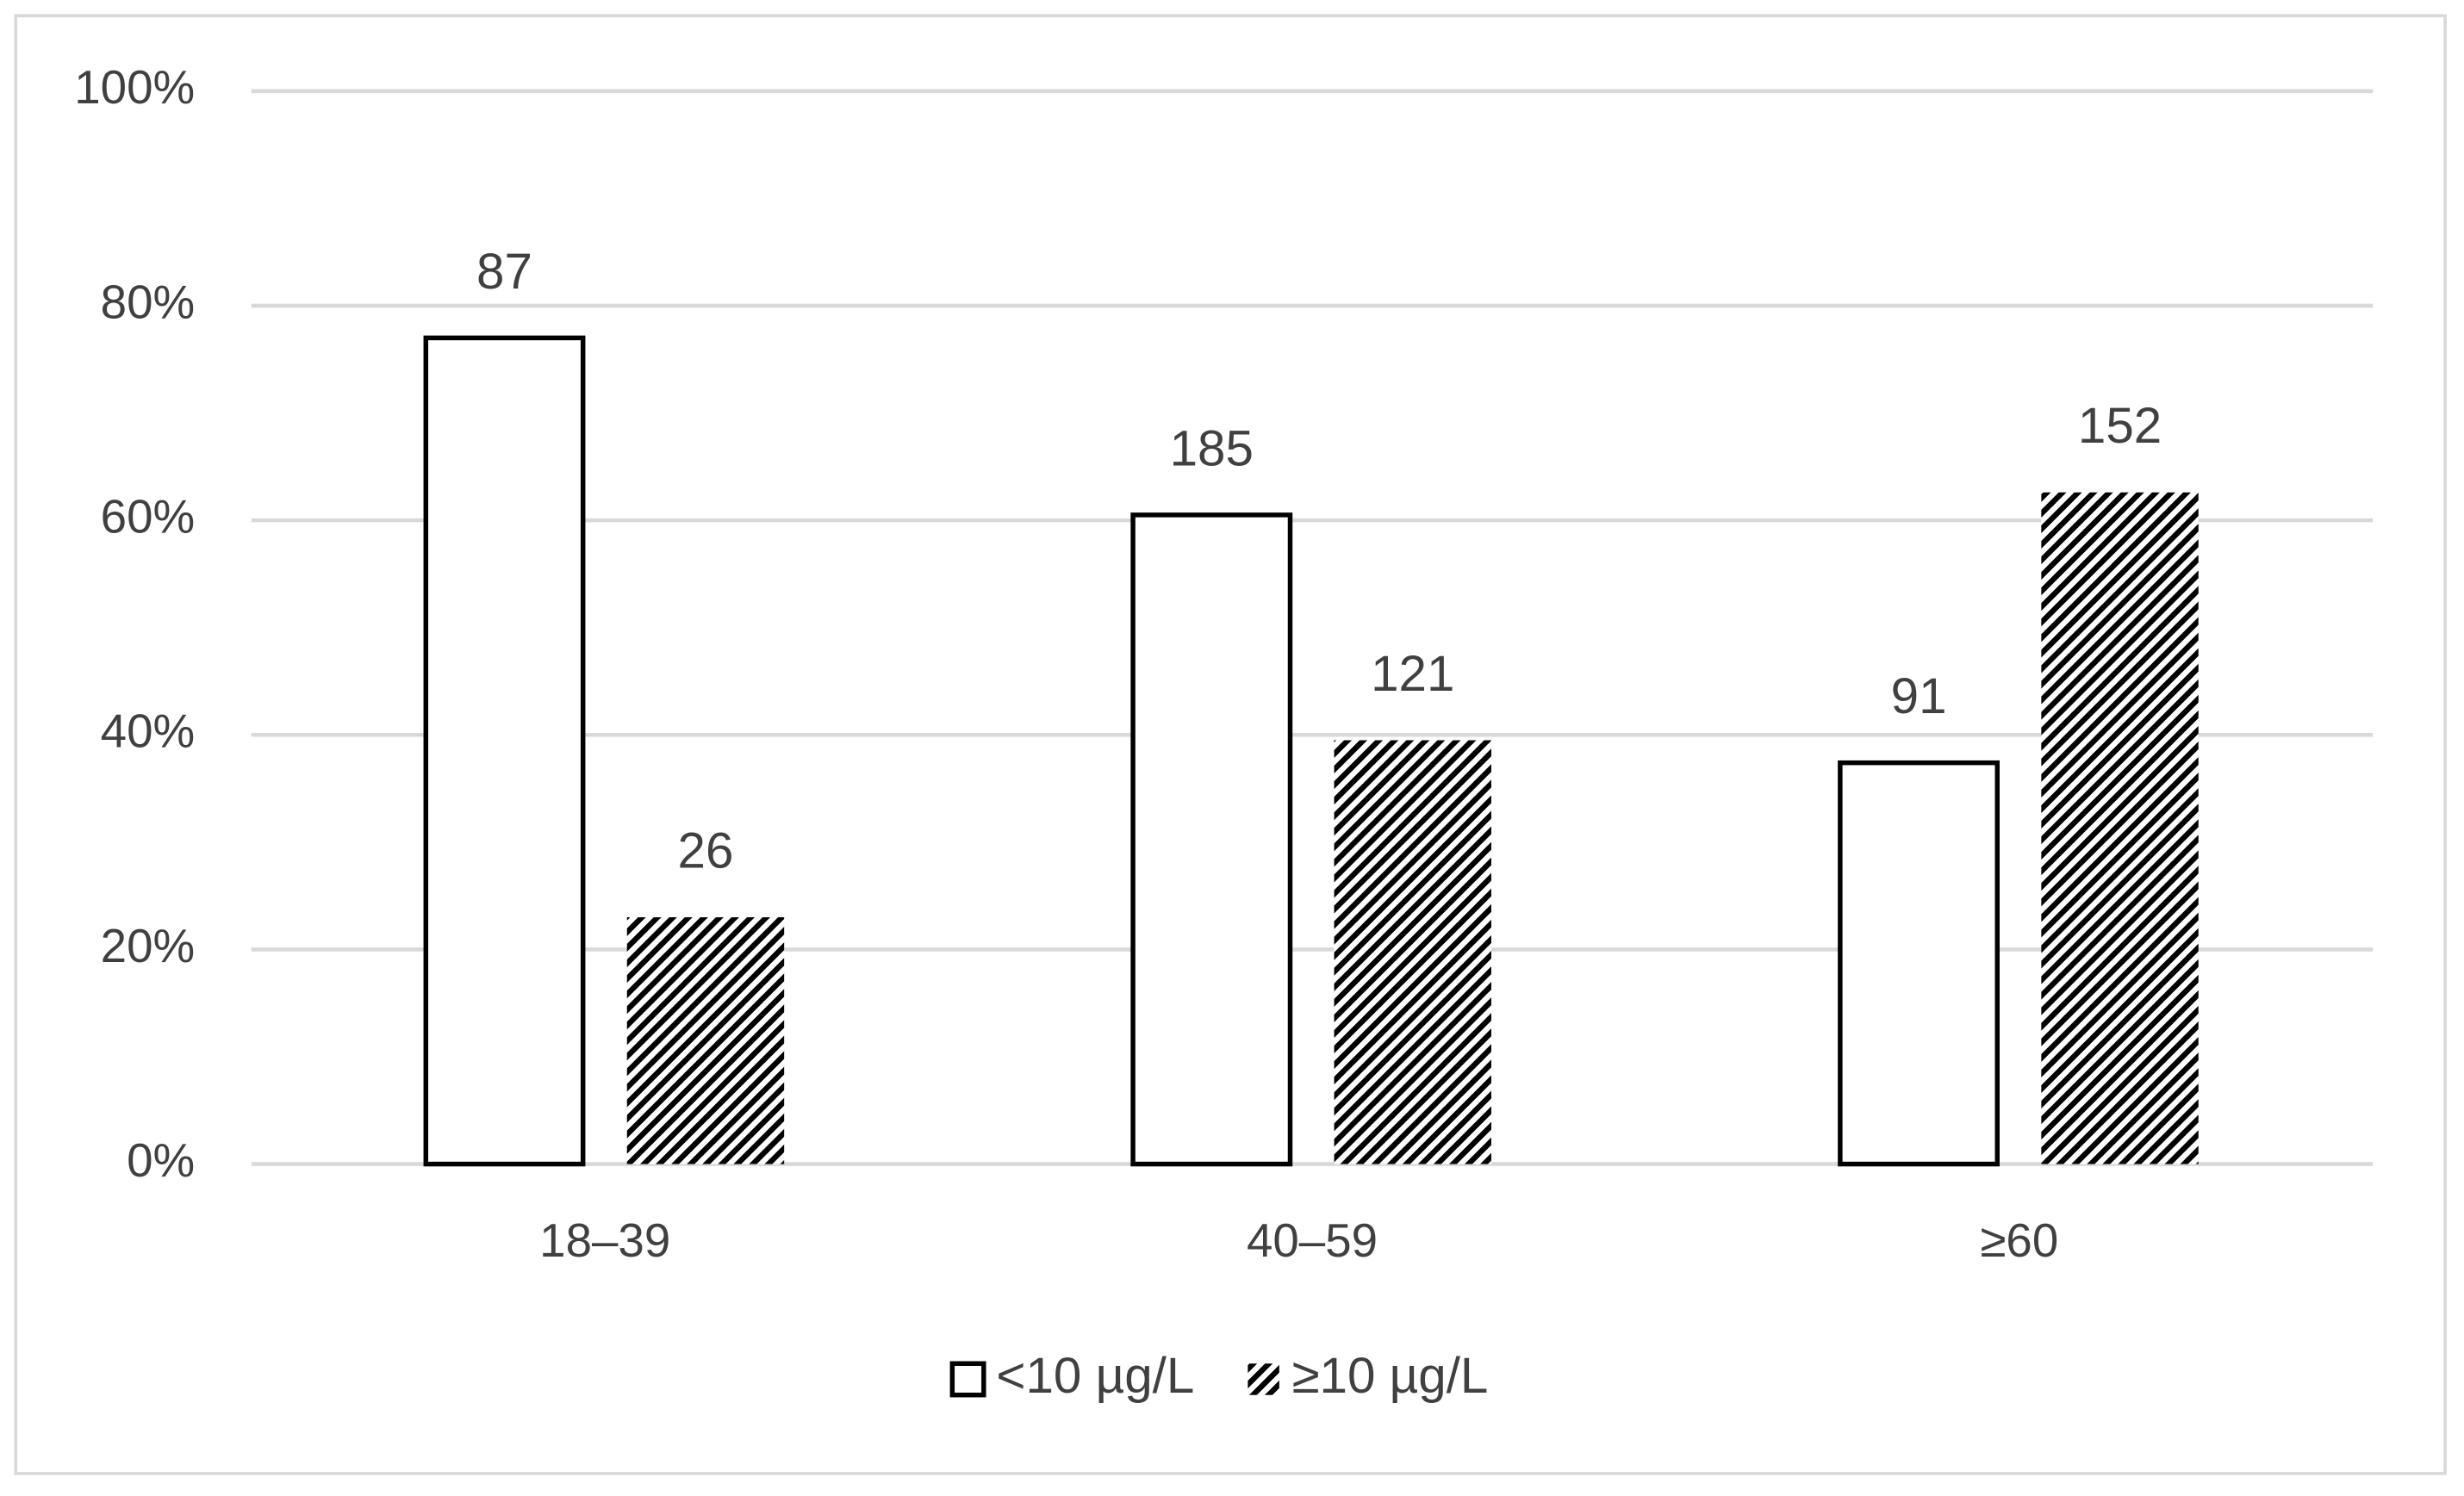  I want to click on x-tick-label: 40–59, so click(1313, 1240).